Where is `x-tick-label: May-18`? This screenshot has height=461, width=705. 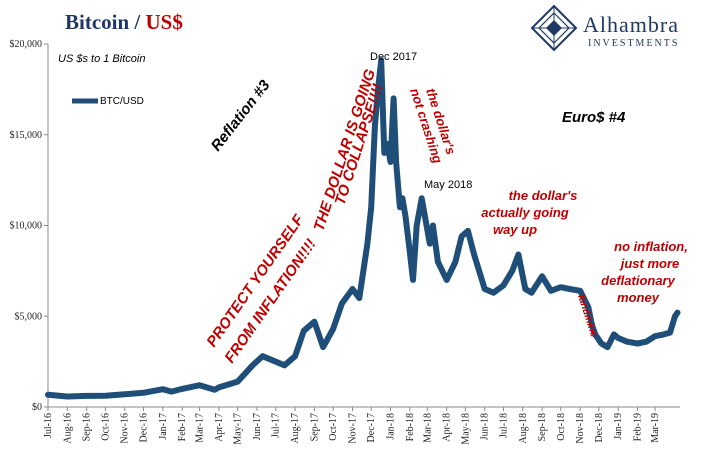 x-tick-label: May-18 is located at coordinates (465, 429).